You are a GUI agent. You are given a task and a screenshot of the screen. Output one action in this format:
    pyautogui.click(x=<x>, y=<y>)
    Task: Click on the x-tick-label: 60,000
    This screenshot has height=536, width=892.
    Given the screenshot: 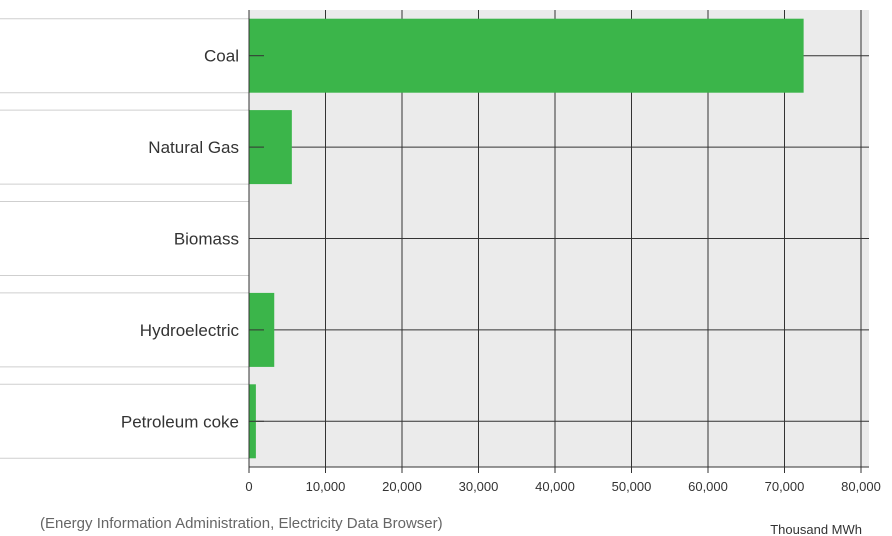 What is the action you would take?
    pyautogui.click(x=708, y=486)
    